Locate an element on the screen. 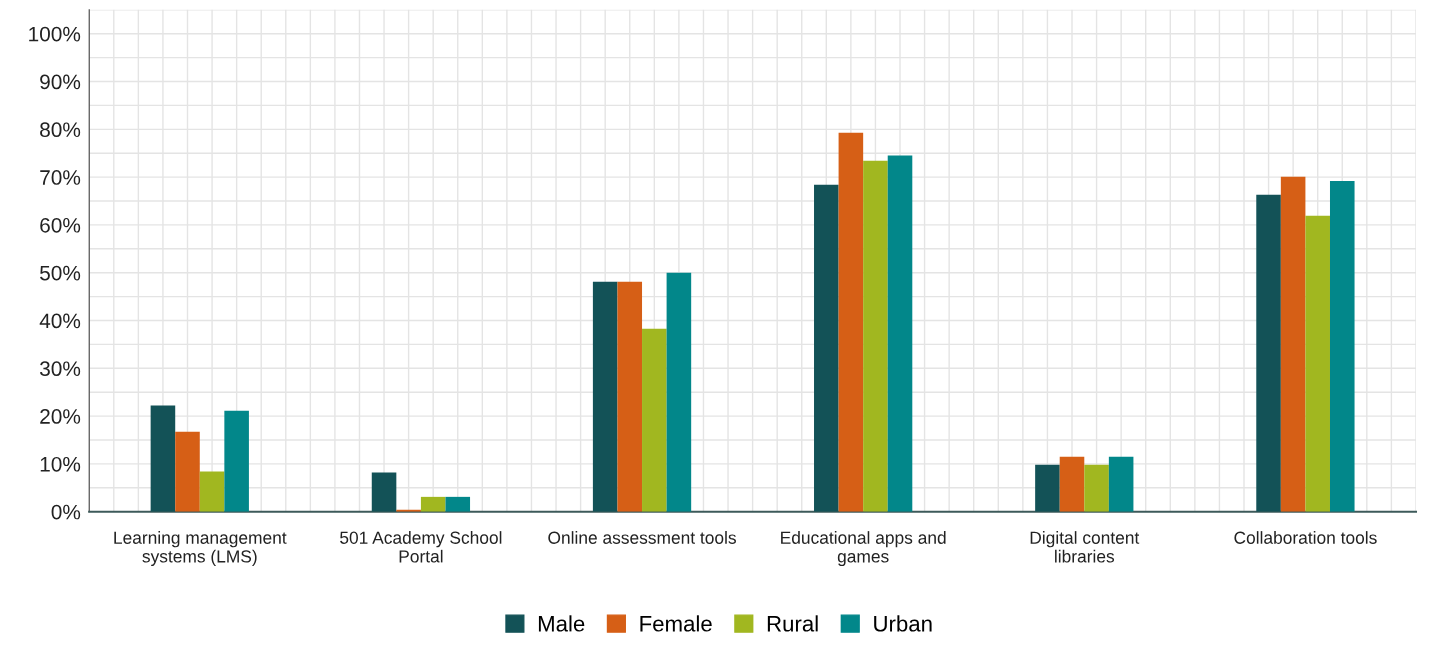 This screenshot has width=1439, height=656. x-tick-label: Digital content libraries is located at coordinates (1085, 547).